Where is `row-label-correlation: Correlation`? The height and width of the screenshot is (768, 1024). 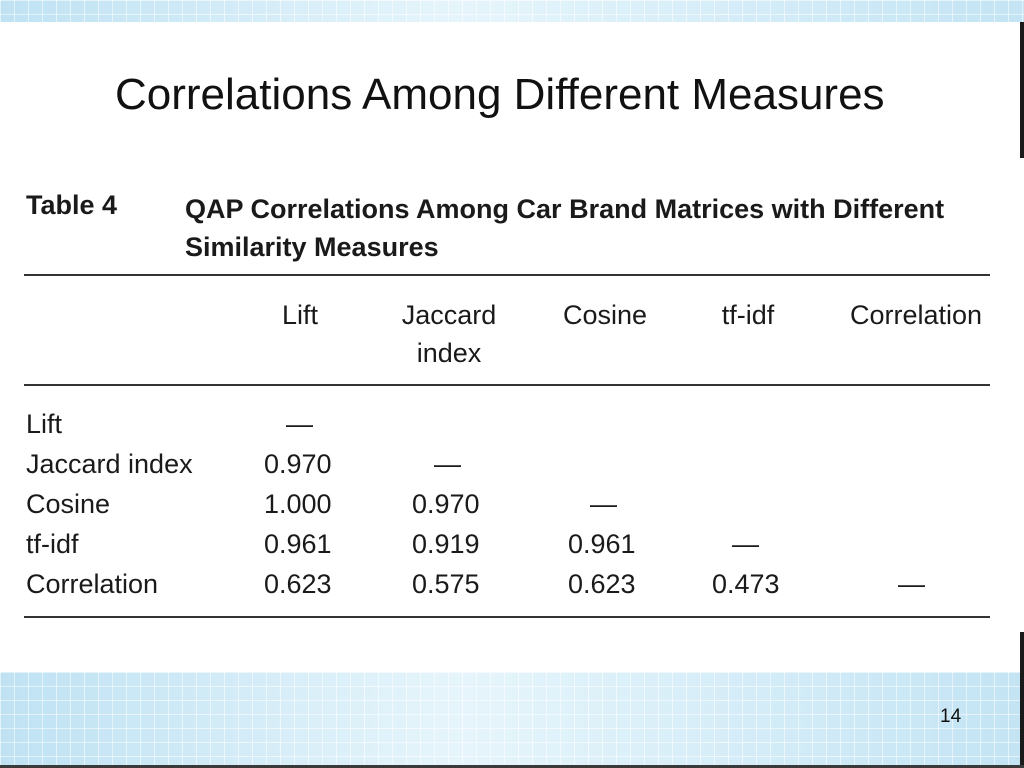 row-label-correlation: Correlation is located at coordinates (92, 584).